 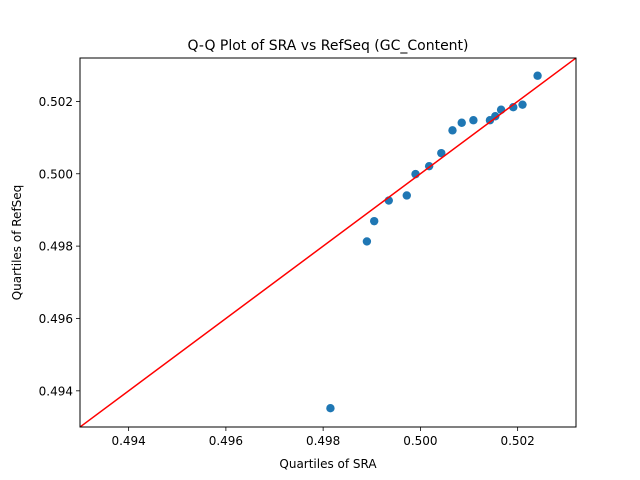 What do you see at coordinates (226, 441) in the screenshot?
I see `x-tick-label: 0.496` at bounding box center [226, 441].